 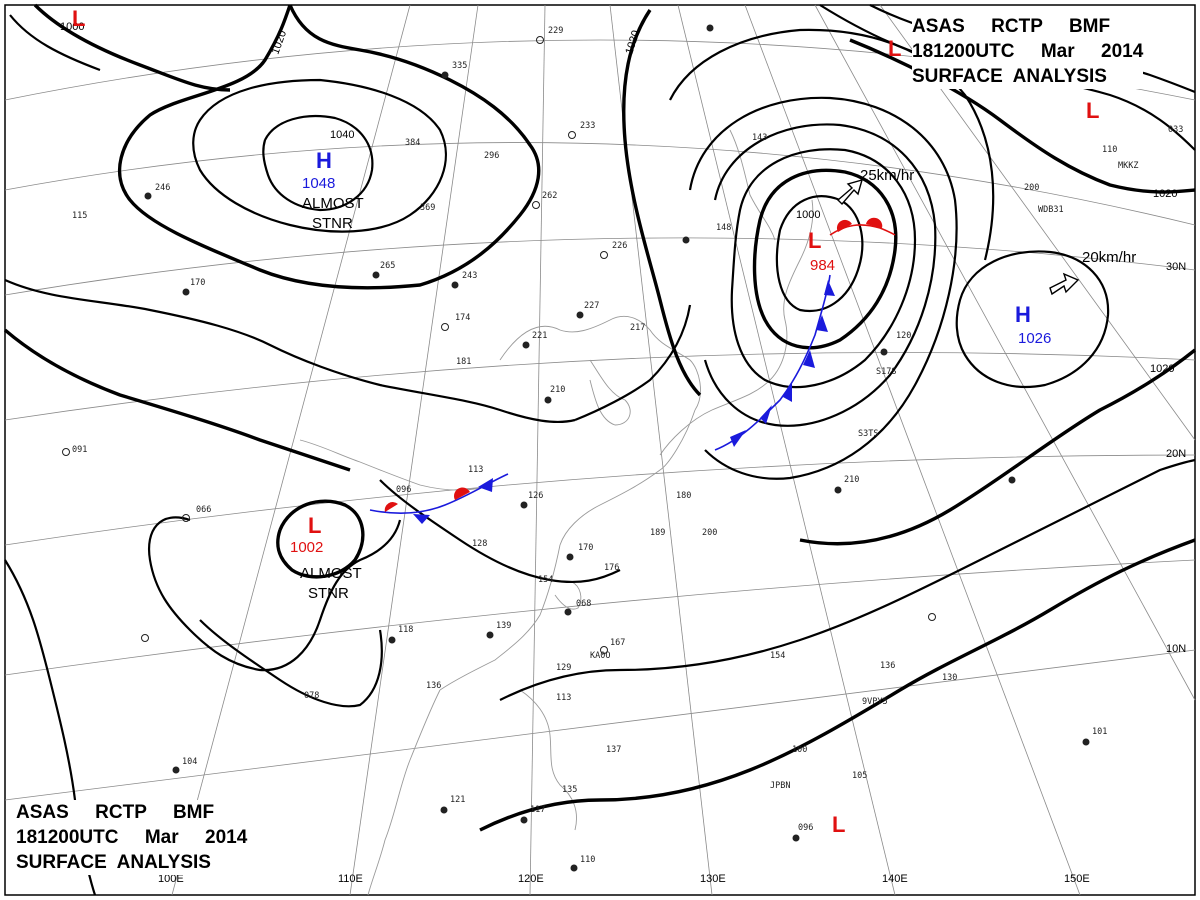 I want to click on isobar-1024-high, so click(x=1032, y=319).